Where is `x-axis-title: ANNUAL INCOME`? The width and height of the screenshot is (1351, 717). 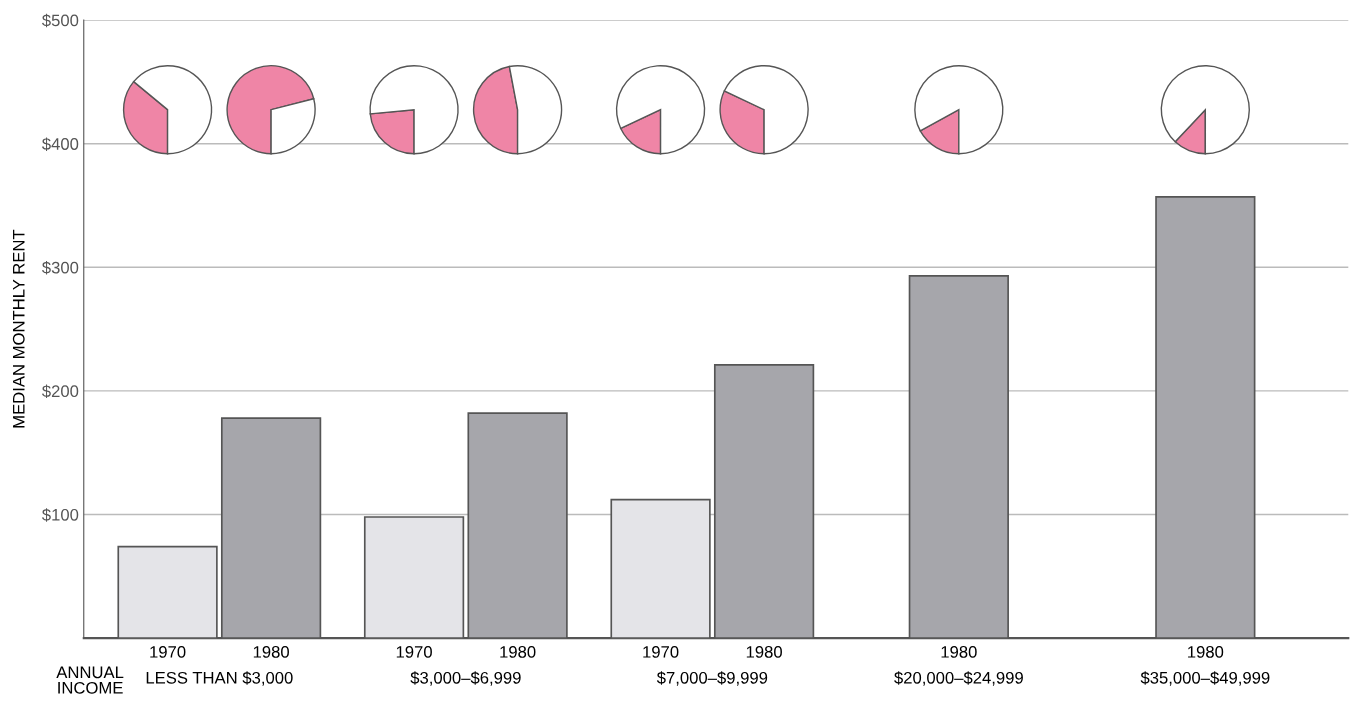 x-axis-title: ANNUAL INCOME is located at coordinates (90, 680).